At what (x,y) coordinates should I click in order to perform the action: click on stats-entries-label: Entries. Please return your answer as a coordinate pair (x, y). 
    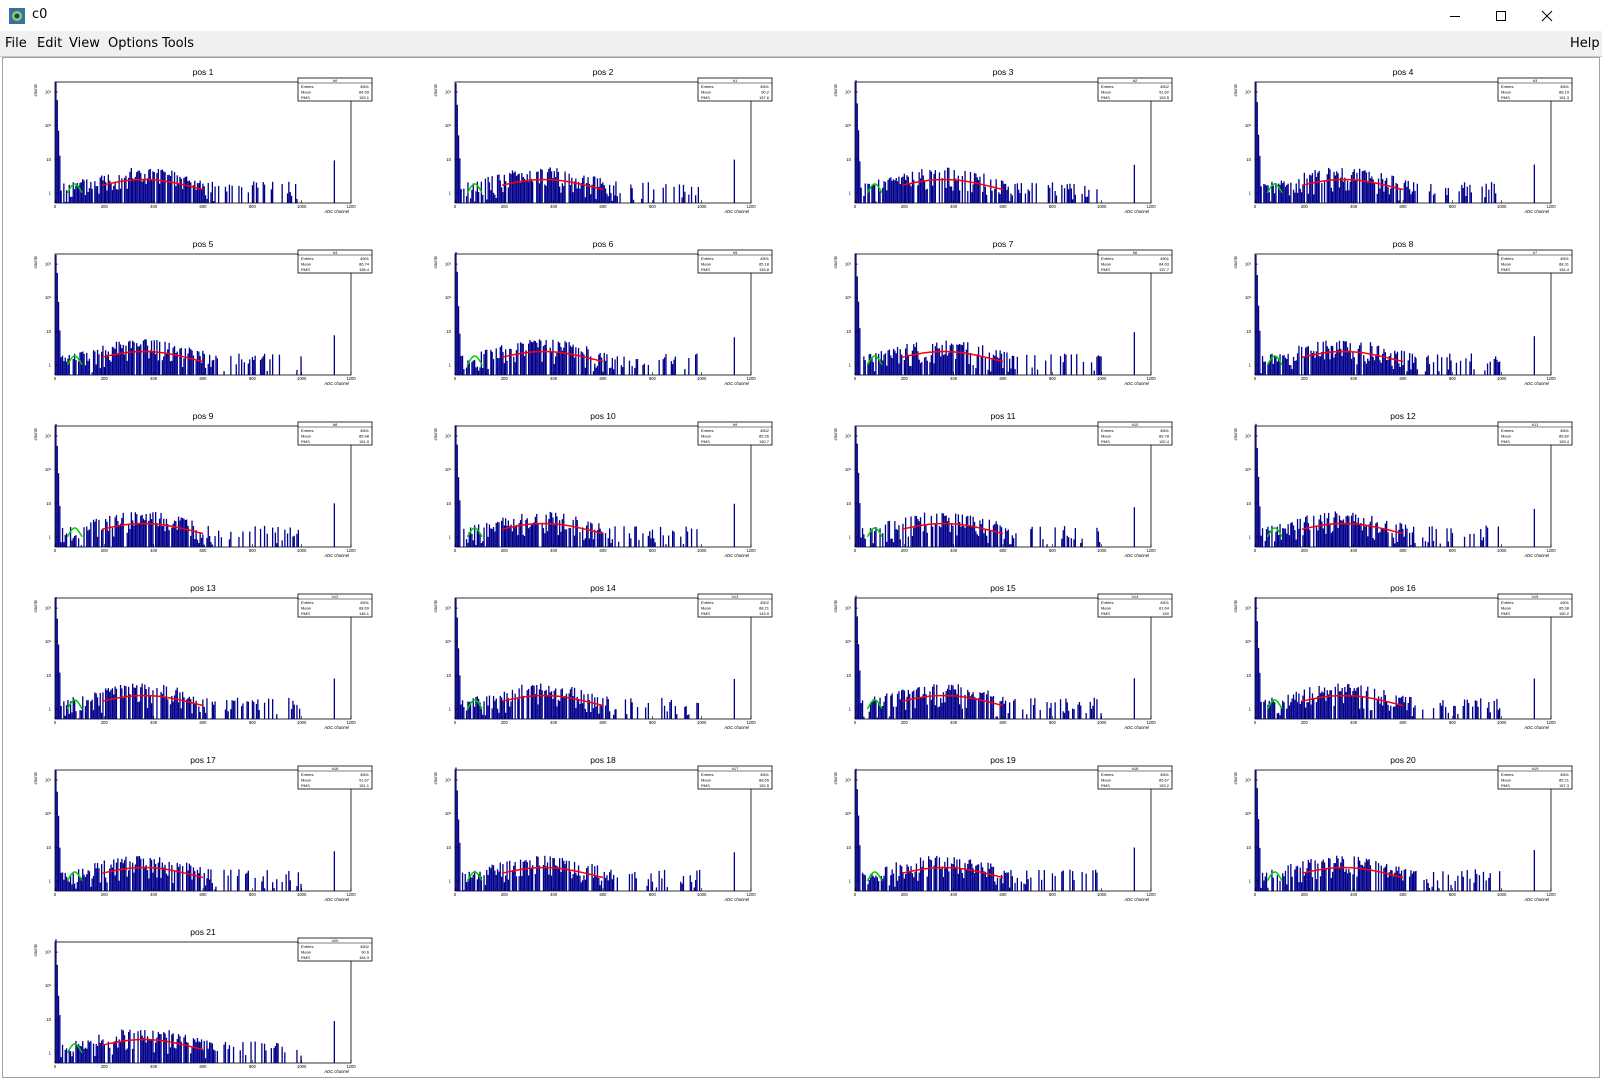
    Looking at the image, I should click on (1507, 258).